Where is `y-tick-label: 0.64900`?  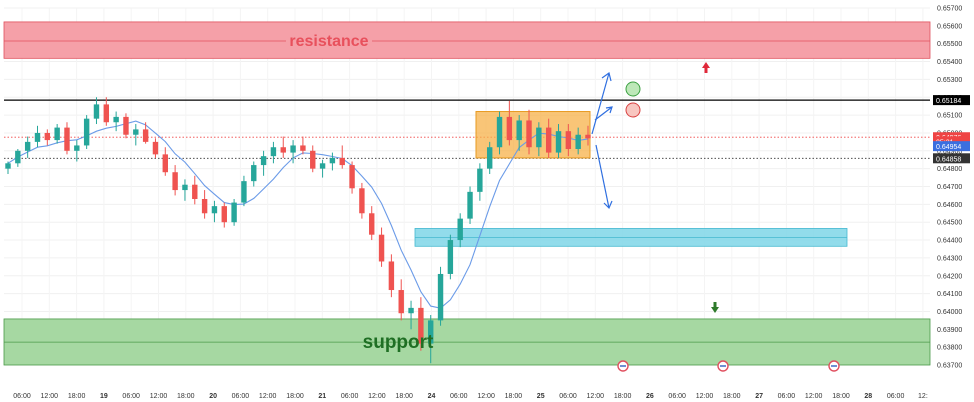 y-tick-label: 0.64900 is located at coordinates (949, 151).